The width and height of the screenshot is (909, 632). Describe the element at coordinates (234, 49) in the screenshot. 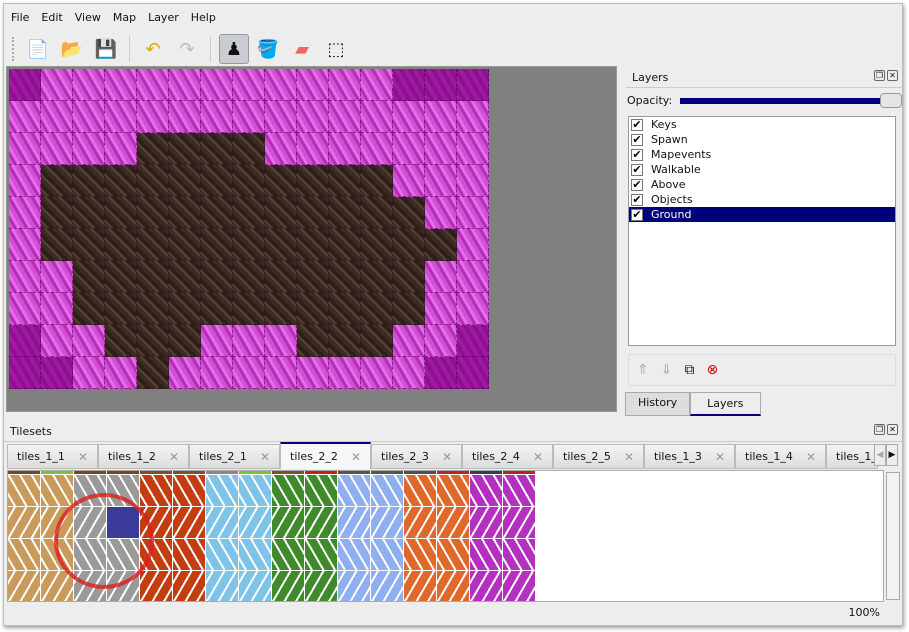

I see `stamp-brush-button: ♟` at that location.